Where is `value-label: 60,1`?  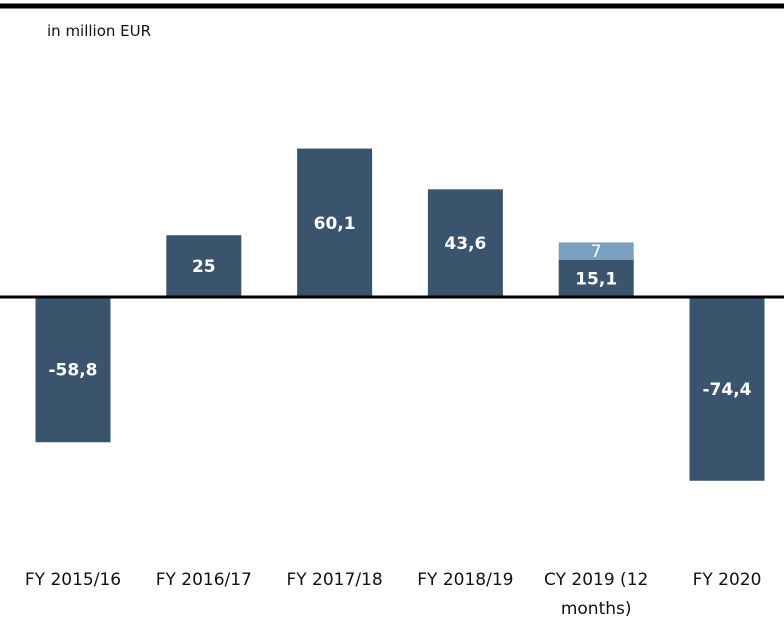 value-label: 60,1 is located at coordinates (335, 224).